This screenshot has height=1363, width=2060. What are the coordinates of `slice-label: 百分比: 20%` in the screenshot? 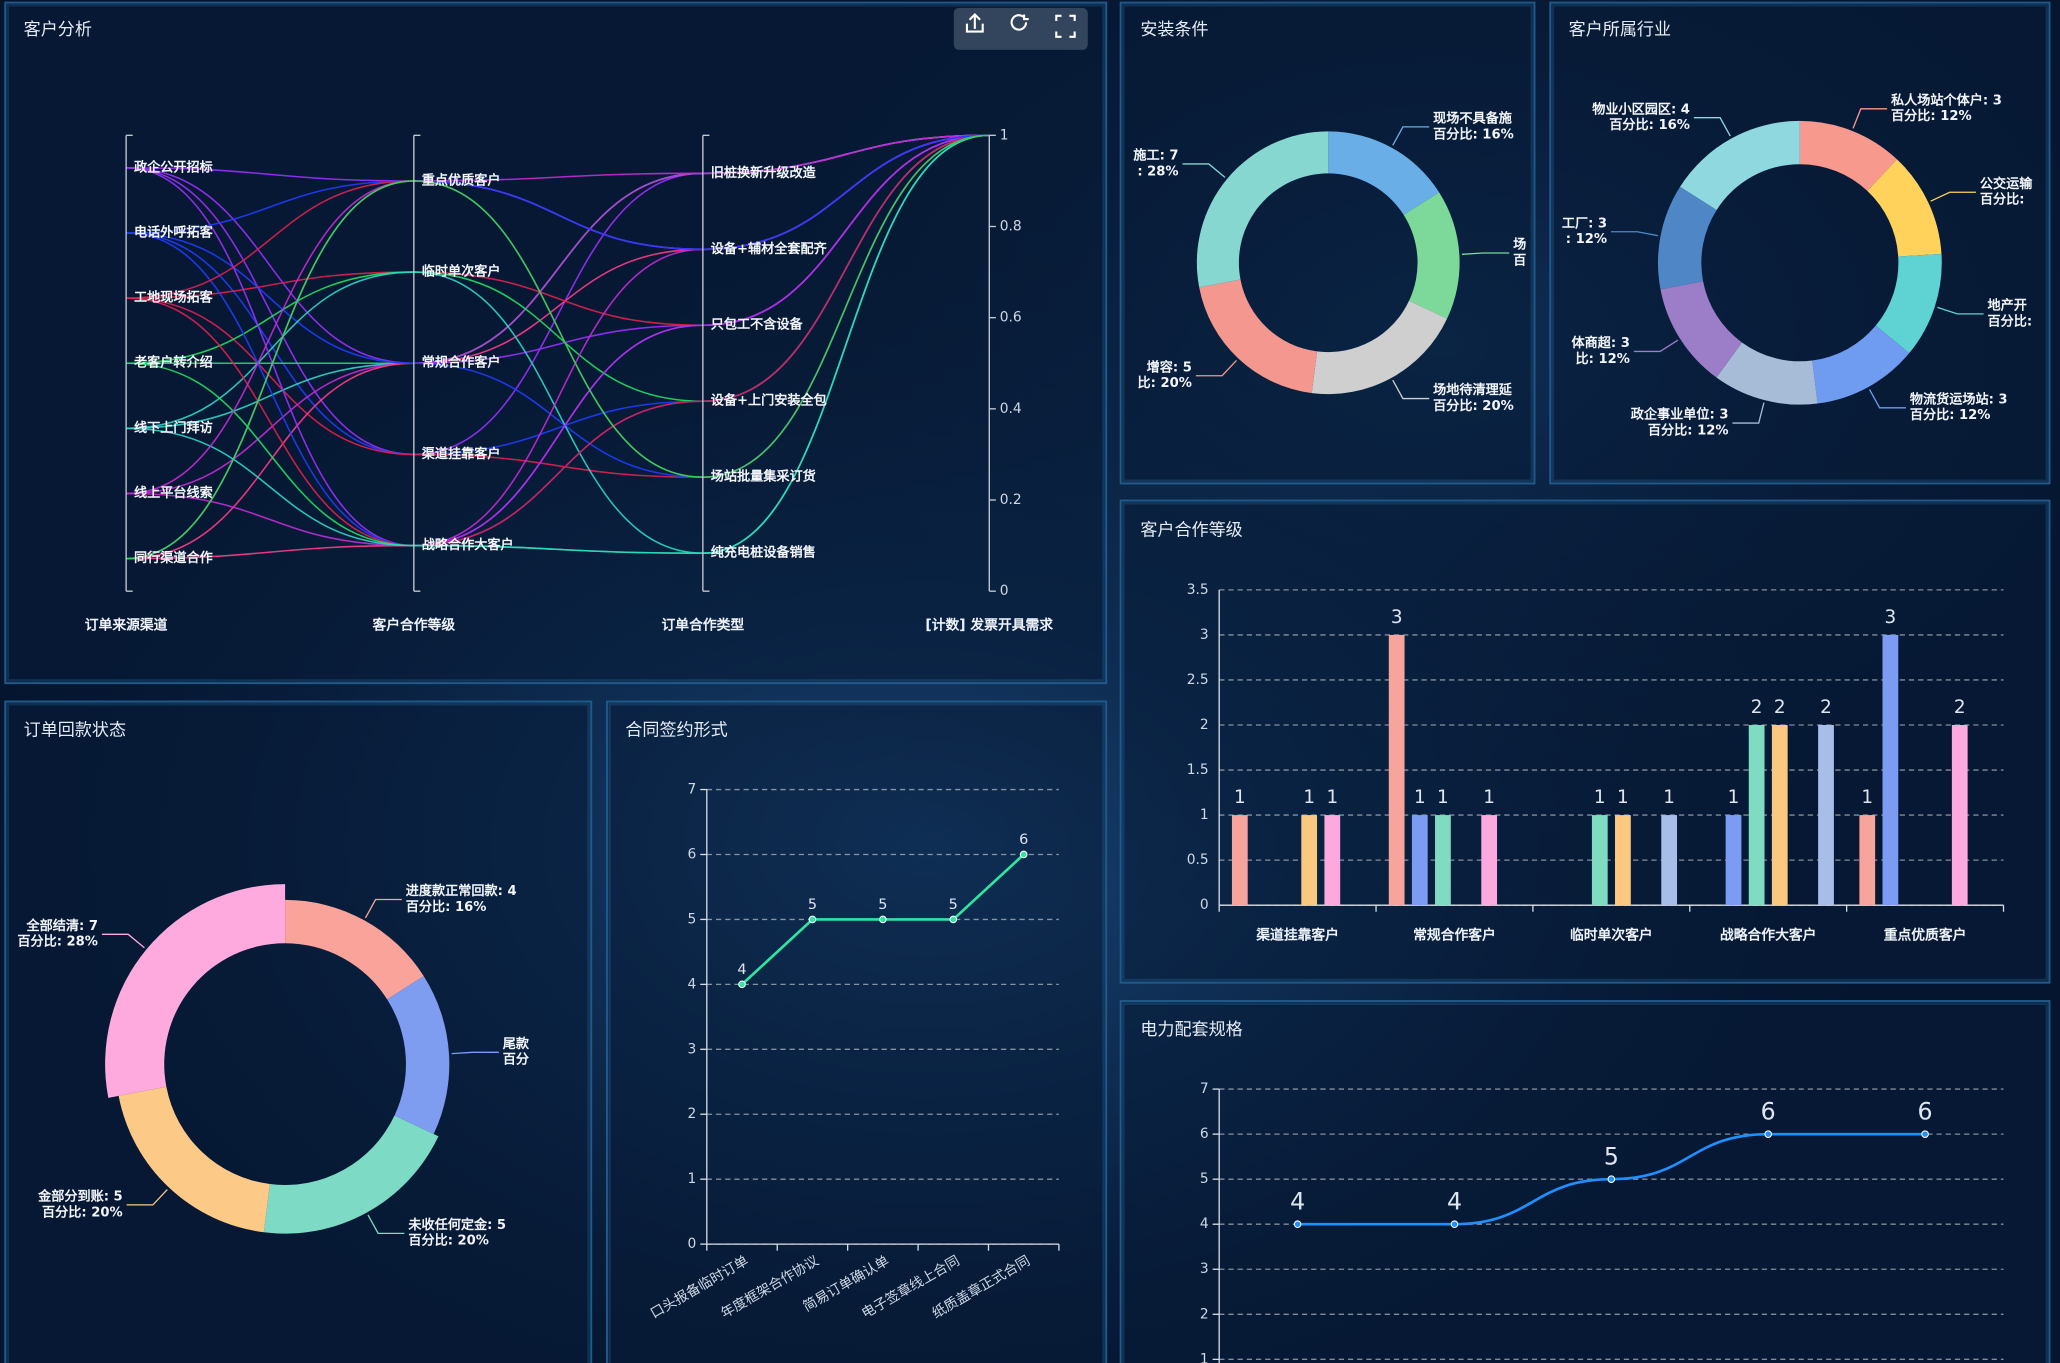 It's located at (448, 1240).